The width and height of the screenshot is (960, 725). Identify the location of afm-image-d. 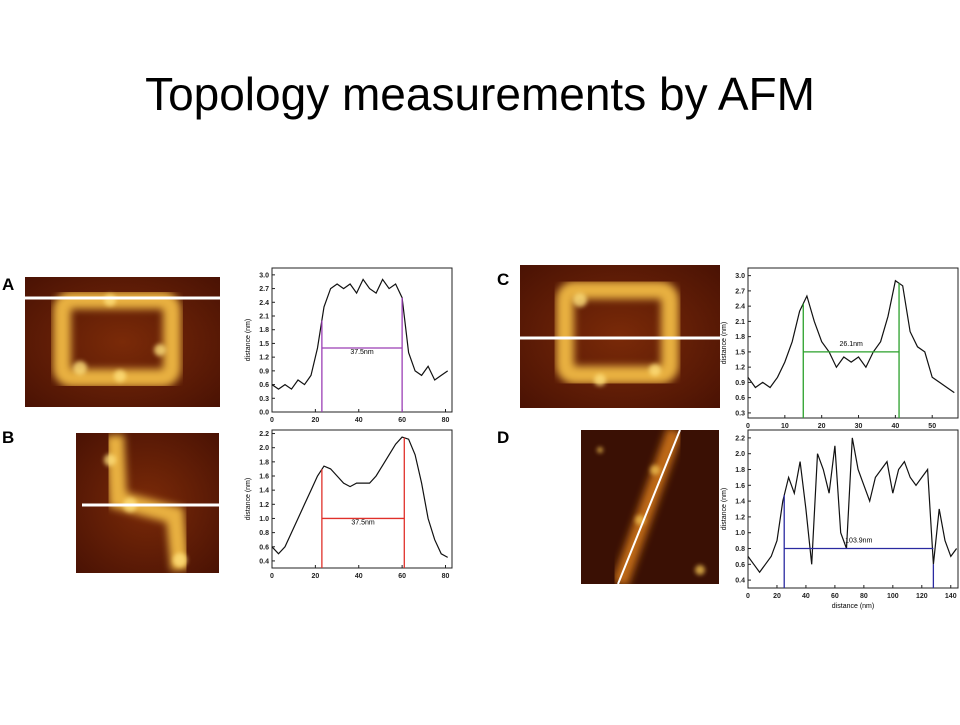
(650, 507).